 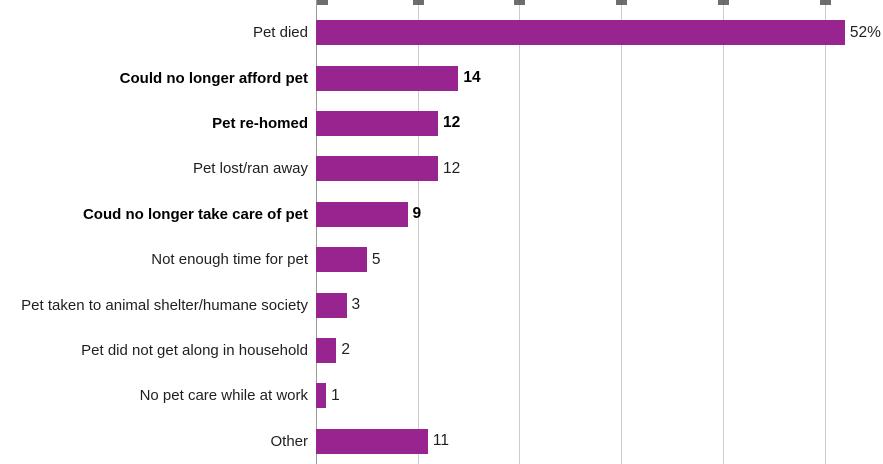 What do you see at coordinates (441, 350) in the screenshot?
I see `bar-row: Pet did not get along in household 2` at bounding box center [441, 350].